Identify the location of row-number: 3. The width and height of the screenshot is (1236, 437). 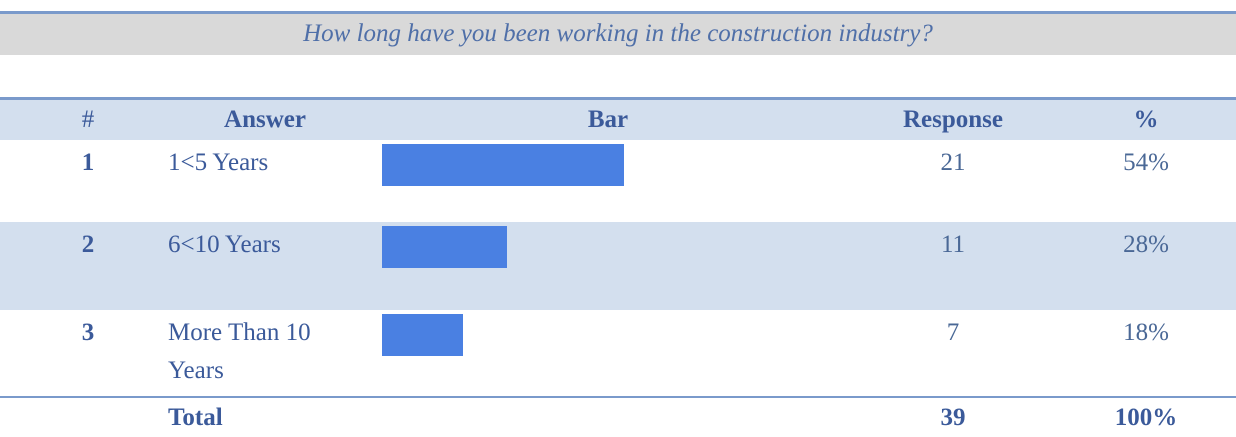
(88, 332).